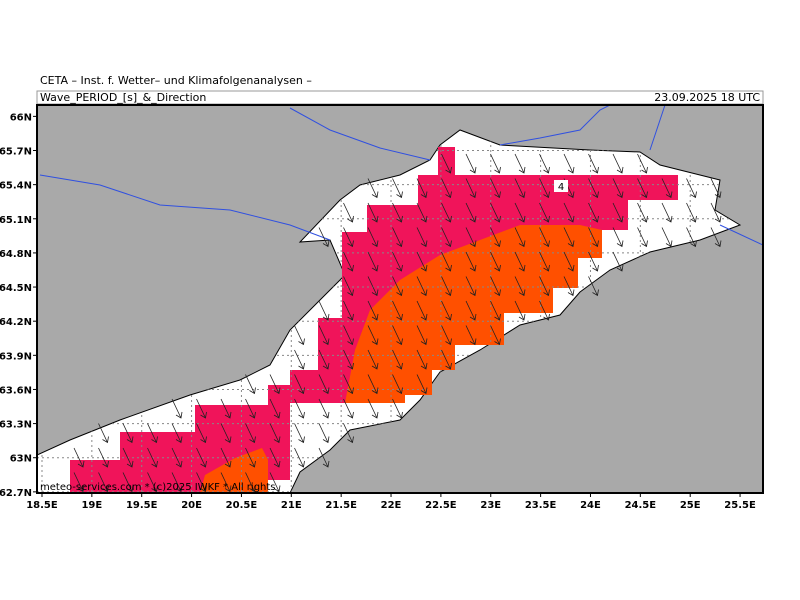 This screenshot has height=600, width=800. Describe the element at coordinates (123, 97) in the screenshot. I see `variable-label: Wave_PERIOD_[s]_&_Direction` at that location.